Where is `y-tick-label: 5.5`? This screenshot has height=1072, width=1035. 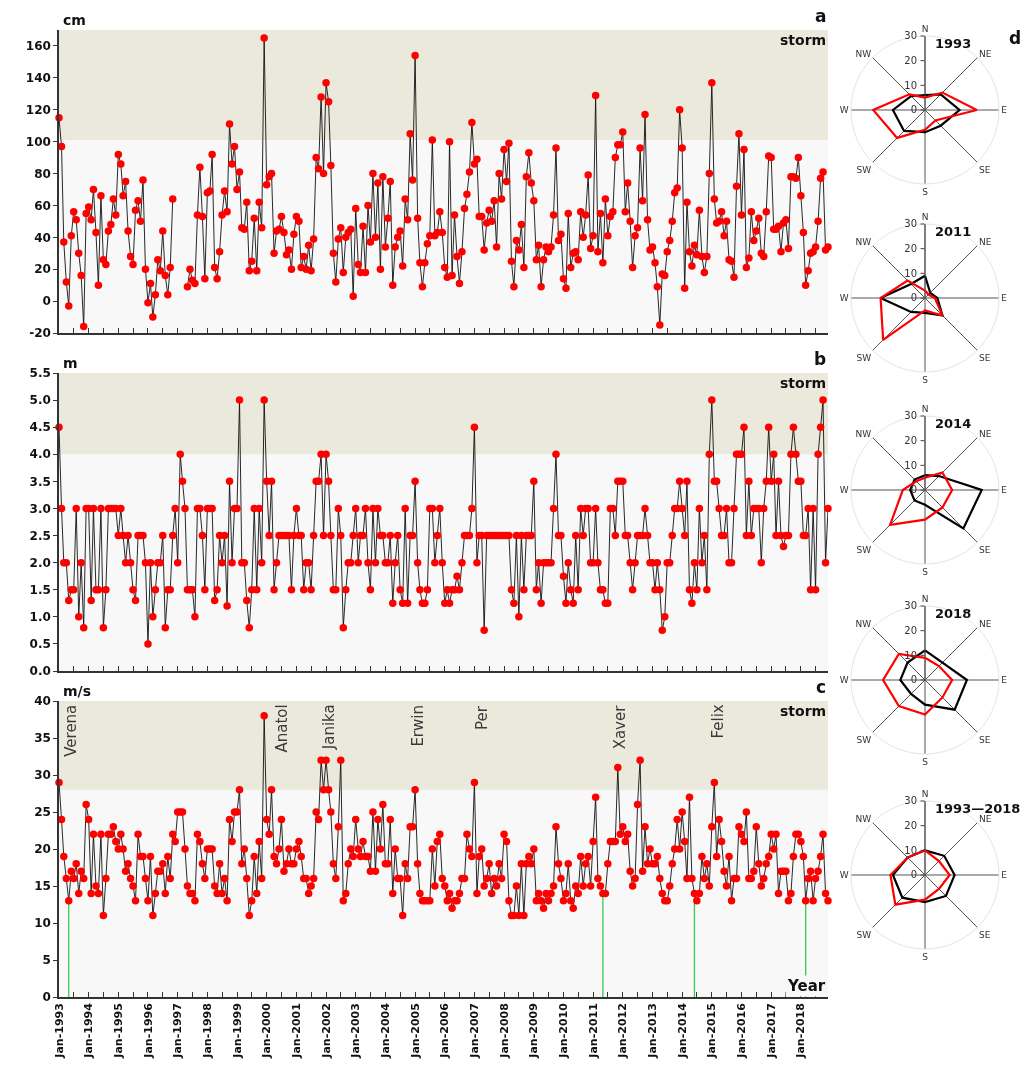
y-tick-label: 5.5 is located at coordinates (40, 373).